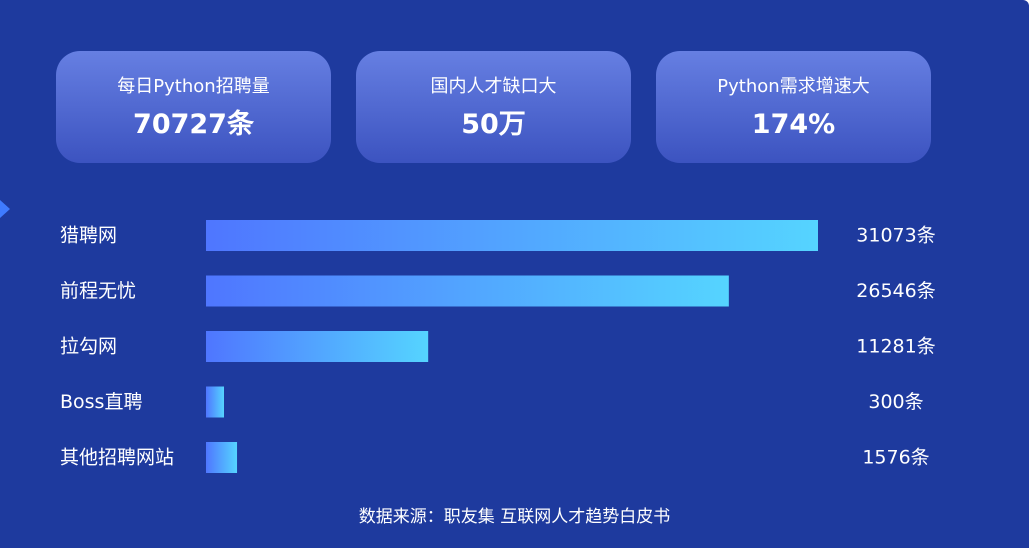 Image resolution: width=1034 pixels, height=548 pixels. I want to click on value-label: 31073条, so click(895, 236).